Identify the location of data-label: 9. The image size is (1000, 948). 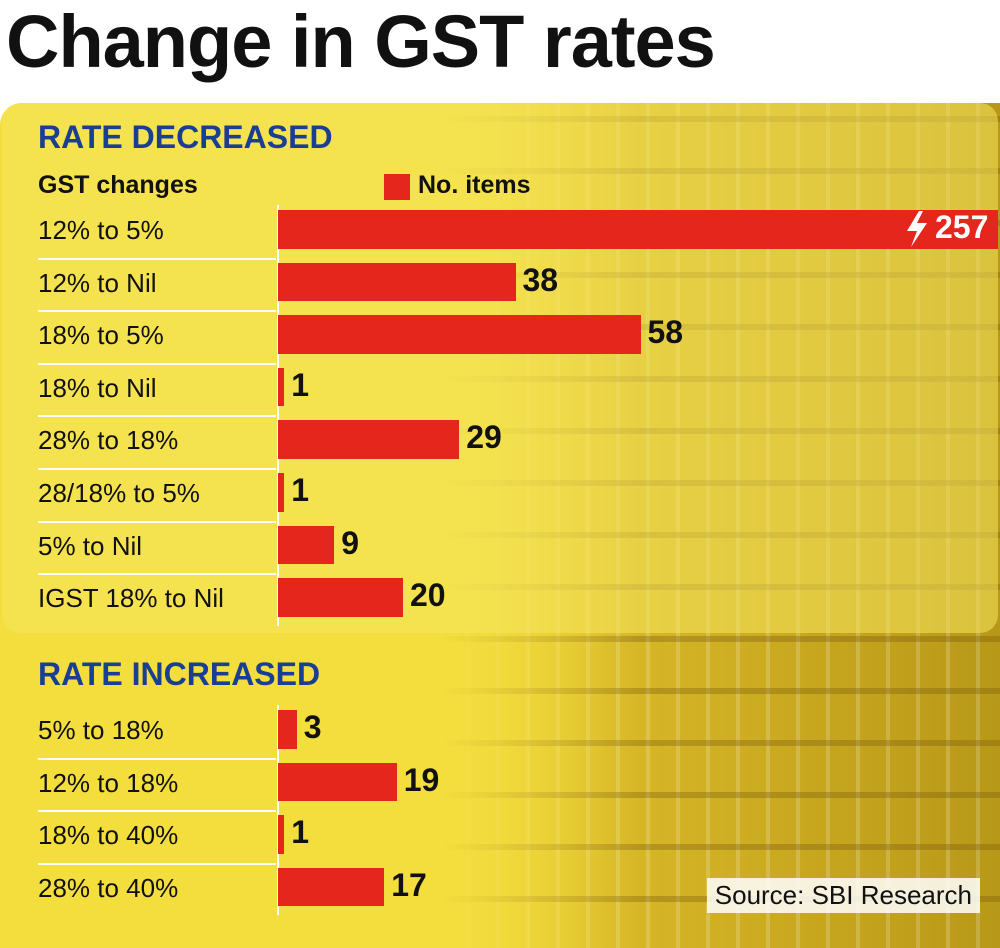
(350, 542).